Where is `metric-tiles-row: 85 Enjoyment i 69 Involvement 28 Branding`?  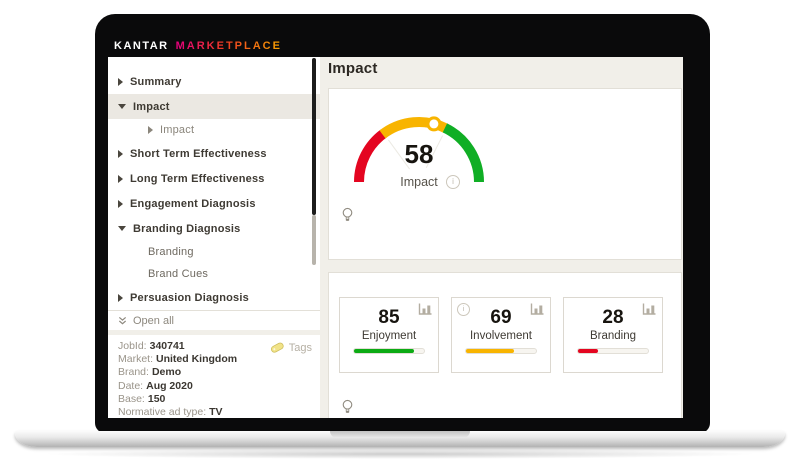
metric-tiles-row: 85 Enjoyment i 69 Involvement 28 Branding is located at coordinates (501, 335).